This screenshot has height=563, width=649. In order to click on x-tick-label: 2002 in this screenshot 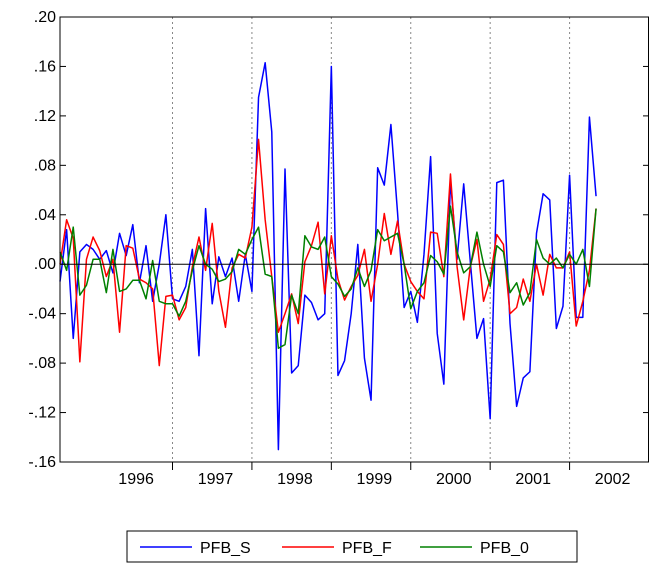, I will do `click(613, 479)`.